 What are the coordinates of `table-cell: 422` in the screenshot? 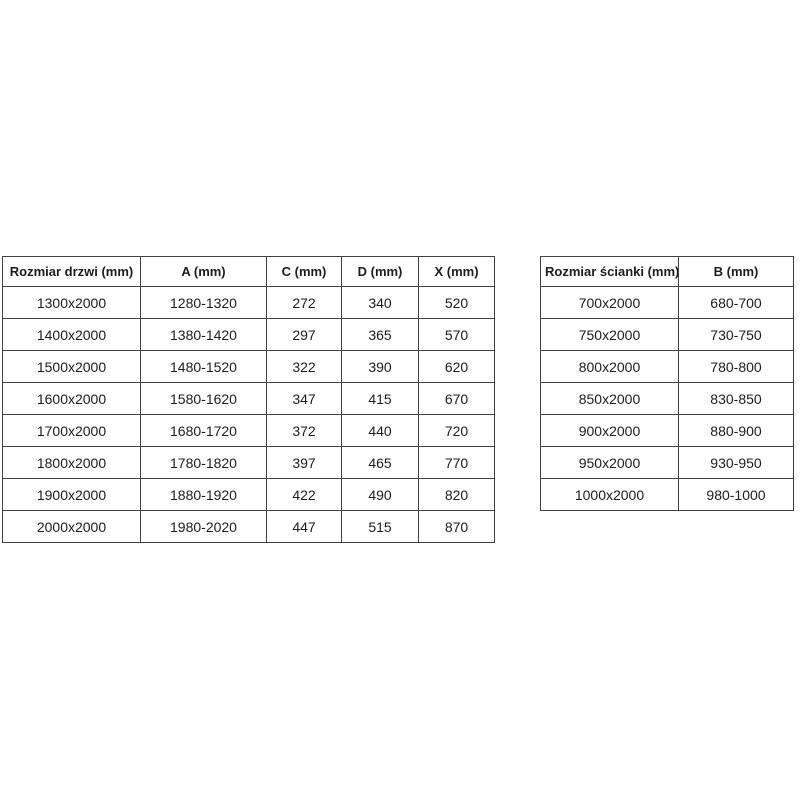 It's located at (304, 494).